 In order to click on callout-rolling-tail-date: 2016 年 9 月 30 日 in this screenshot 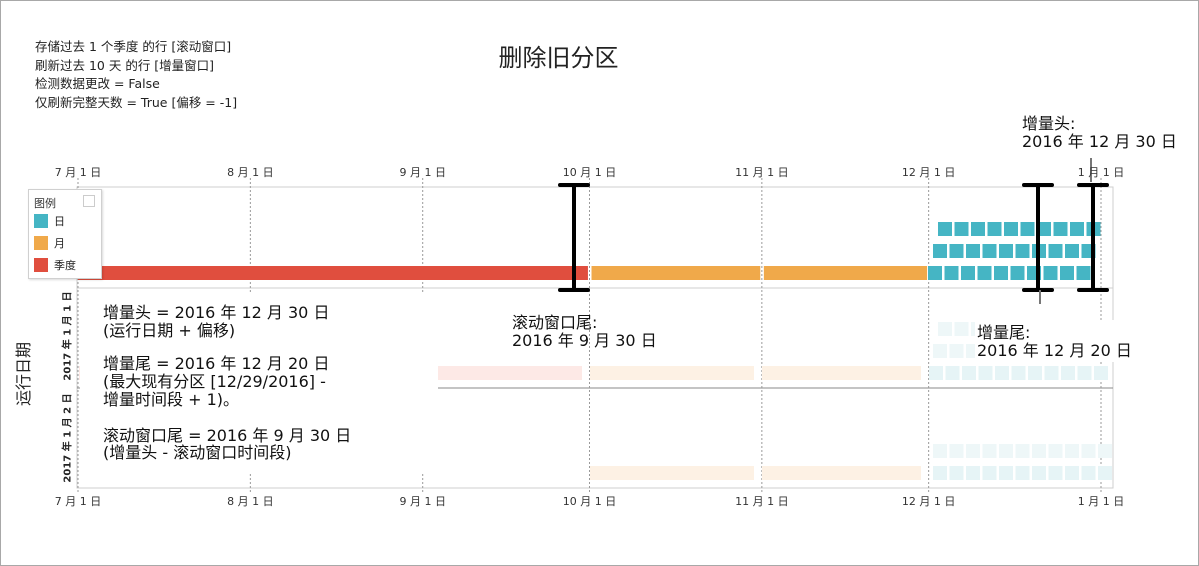, I will do `click(584, 340)`.